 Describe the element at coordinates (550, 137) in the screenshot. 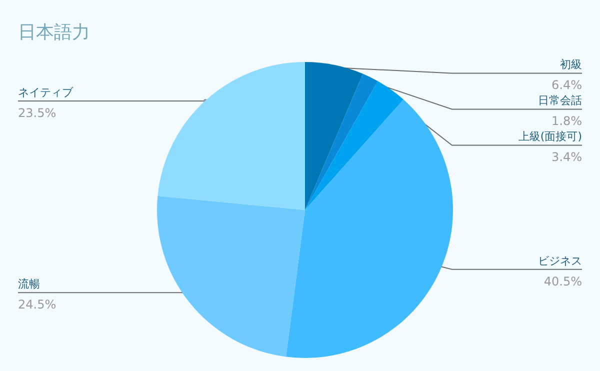

I see `slice-label: 上級(面接可)` at that location.